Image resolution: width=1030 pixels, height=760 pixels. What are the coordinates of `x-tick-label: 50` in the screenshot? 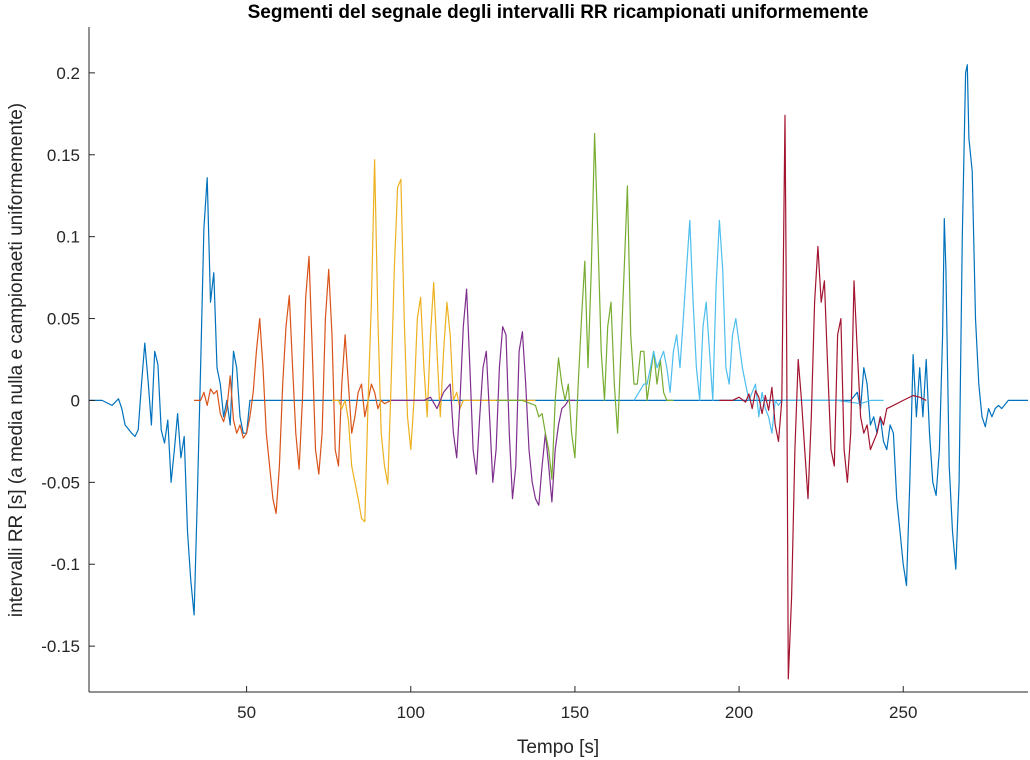 It's located at (246, 712).